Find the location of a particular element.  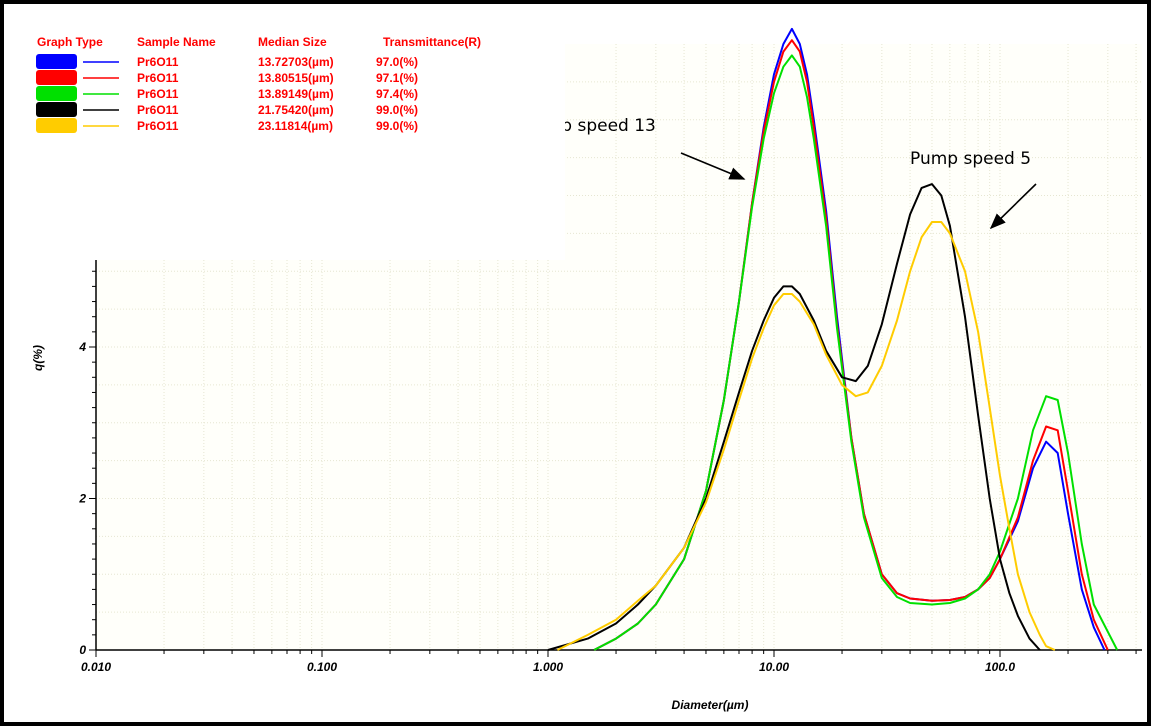

legend-header-transmittance: Transmittance(R) is located at coordinates (432, 42).